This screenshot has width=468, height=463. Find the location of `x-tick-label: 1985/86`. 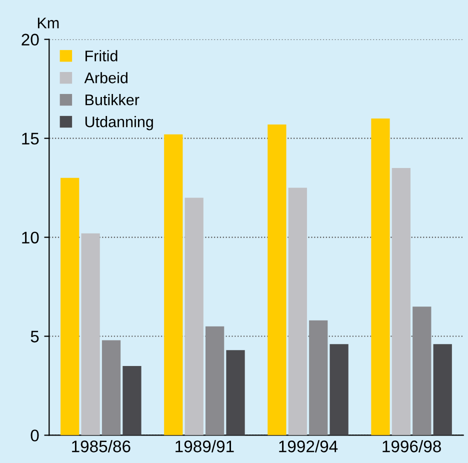

x-tick-label: 1985/86 is located at coordinates (101, 446).